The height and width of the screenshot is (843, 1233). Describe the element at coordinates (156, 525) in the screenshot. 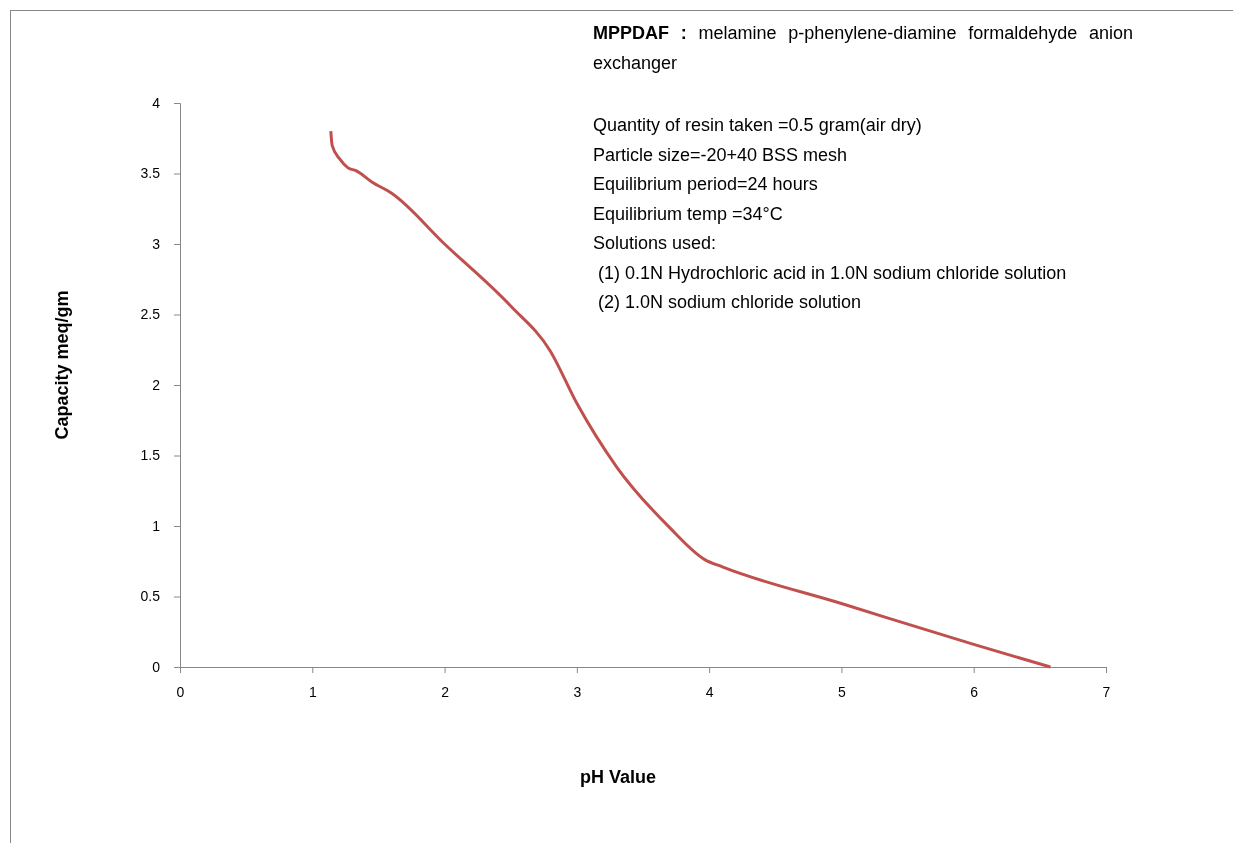

I see `y-tick-label: 1` at that location.